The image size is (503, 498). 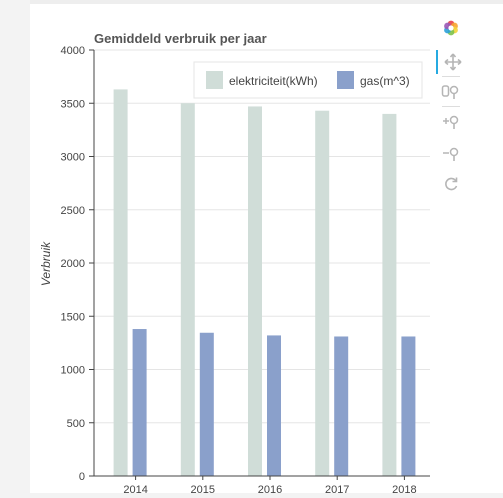 What do you see at coordinates (73, 371) in the screenshot?
I see `y-tick-label: 1000` at bounding box center [73, 371].